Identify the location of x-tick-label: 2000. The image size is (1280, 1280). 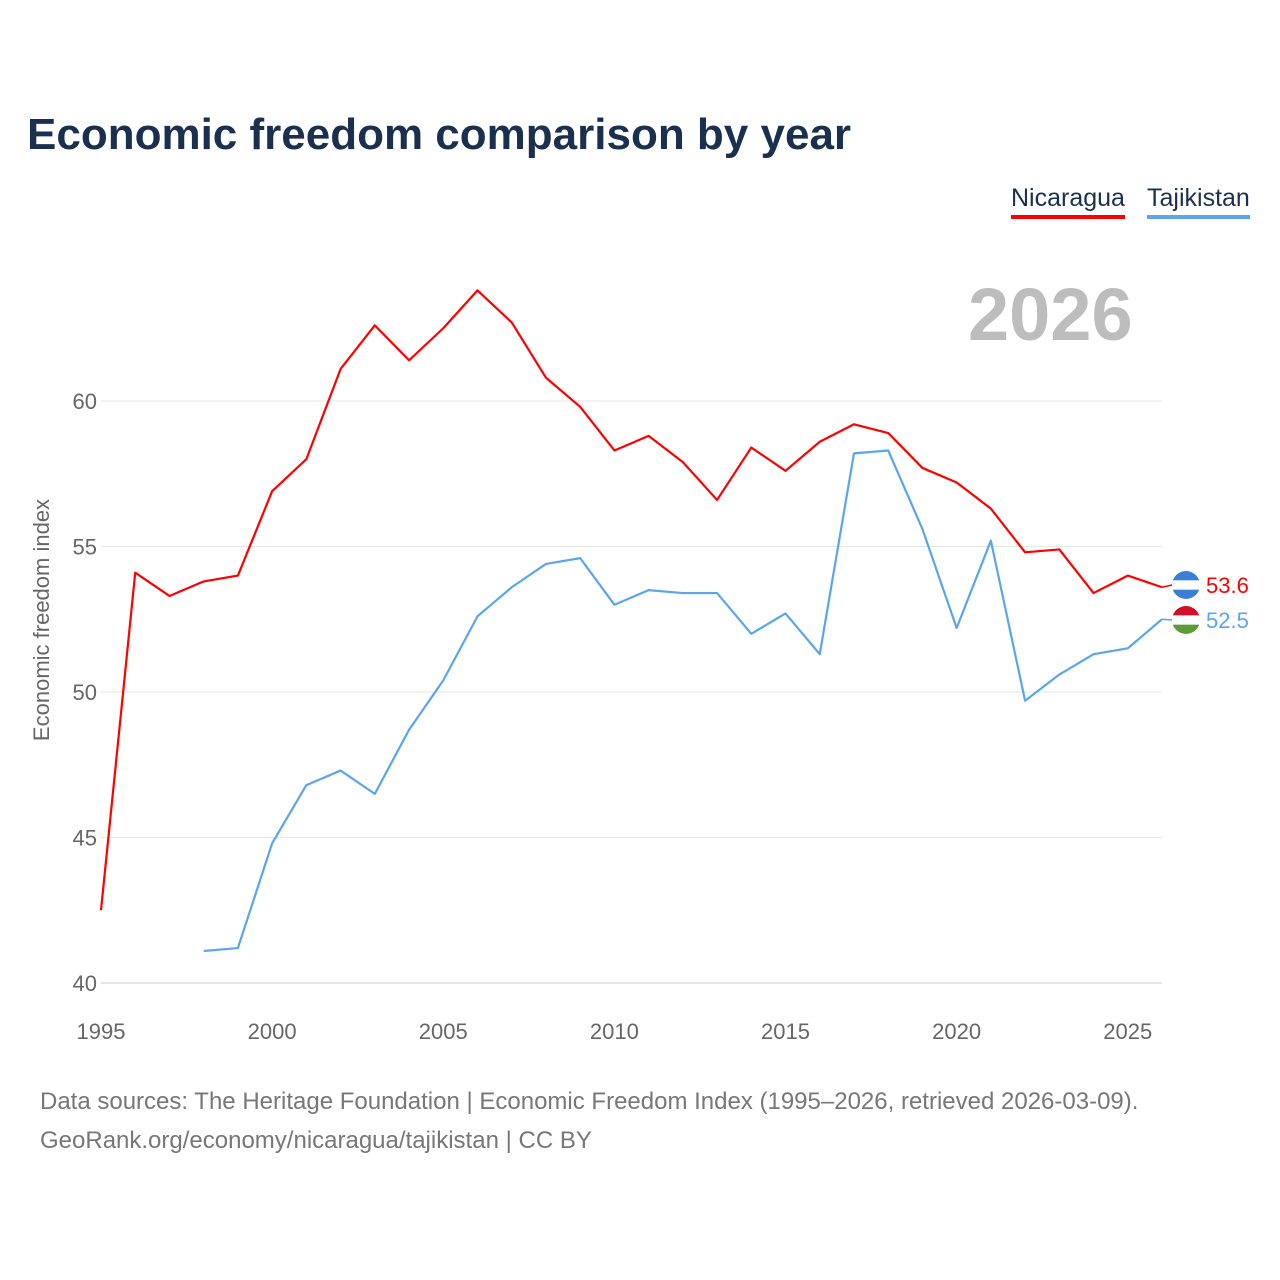
(272, 1031).